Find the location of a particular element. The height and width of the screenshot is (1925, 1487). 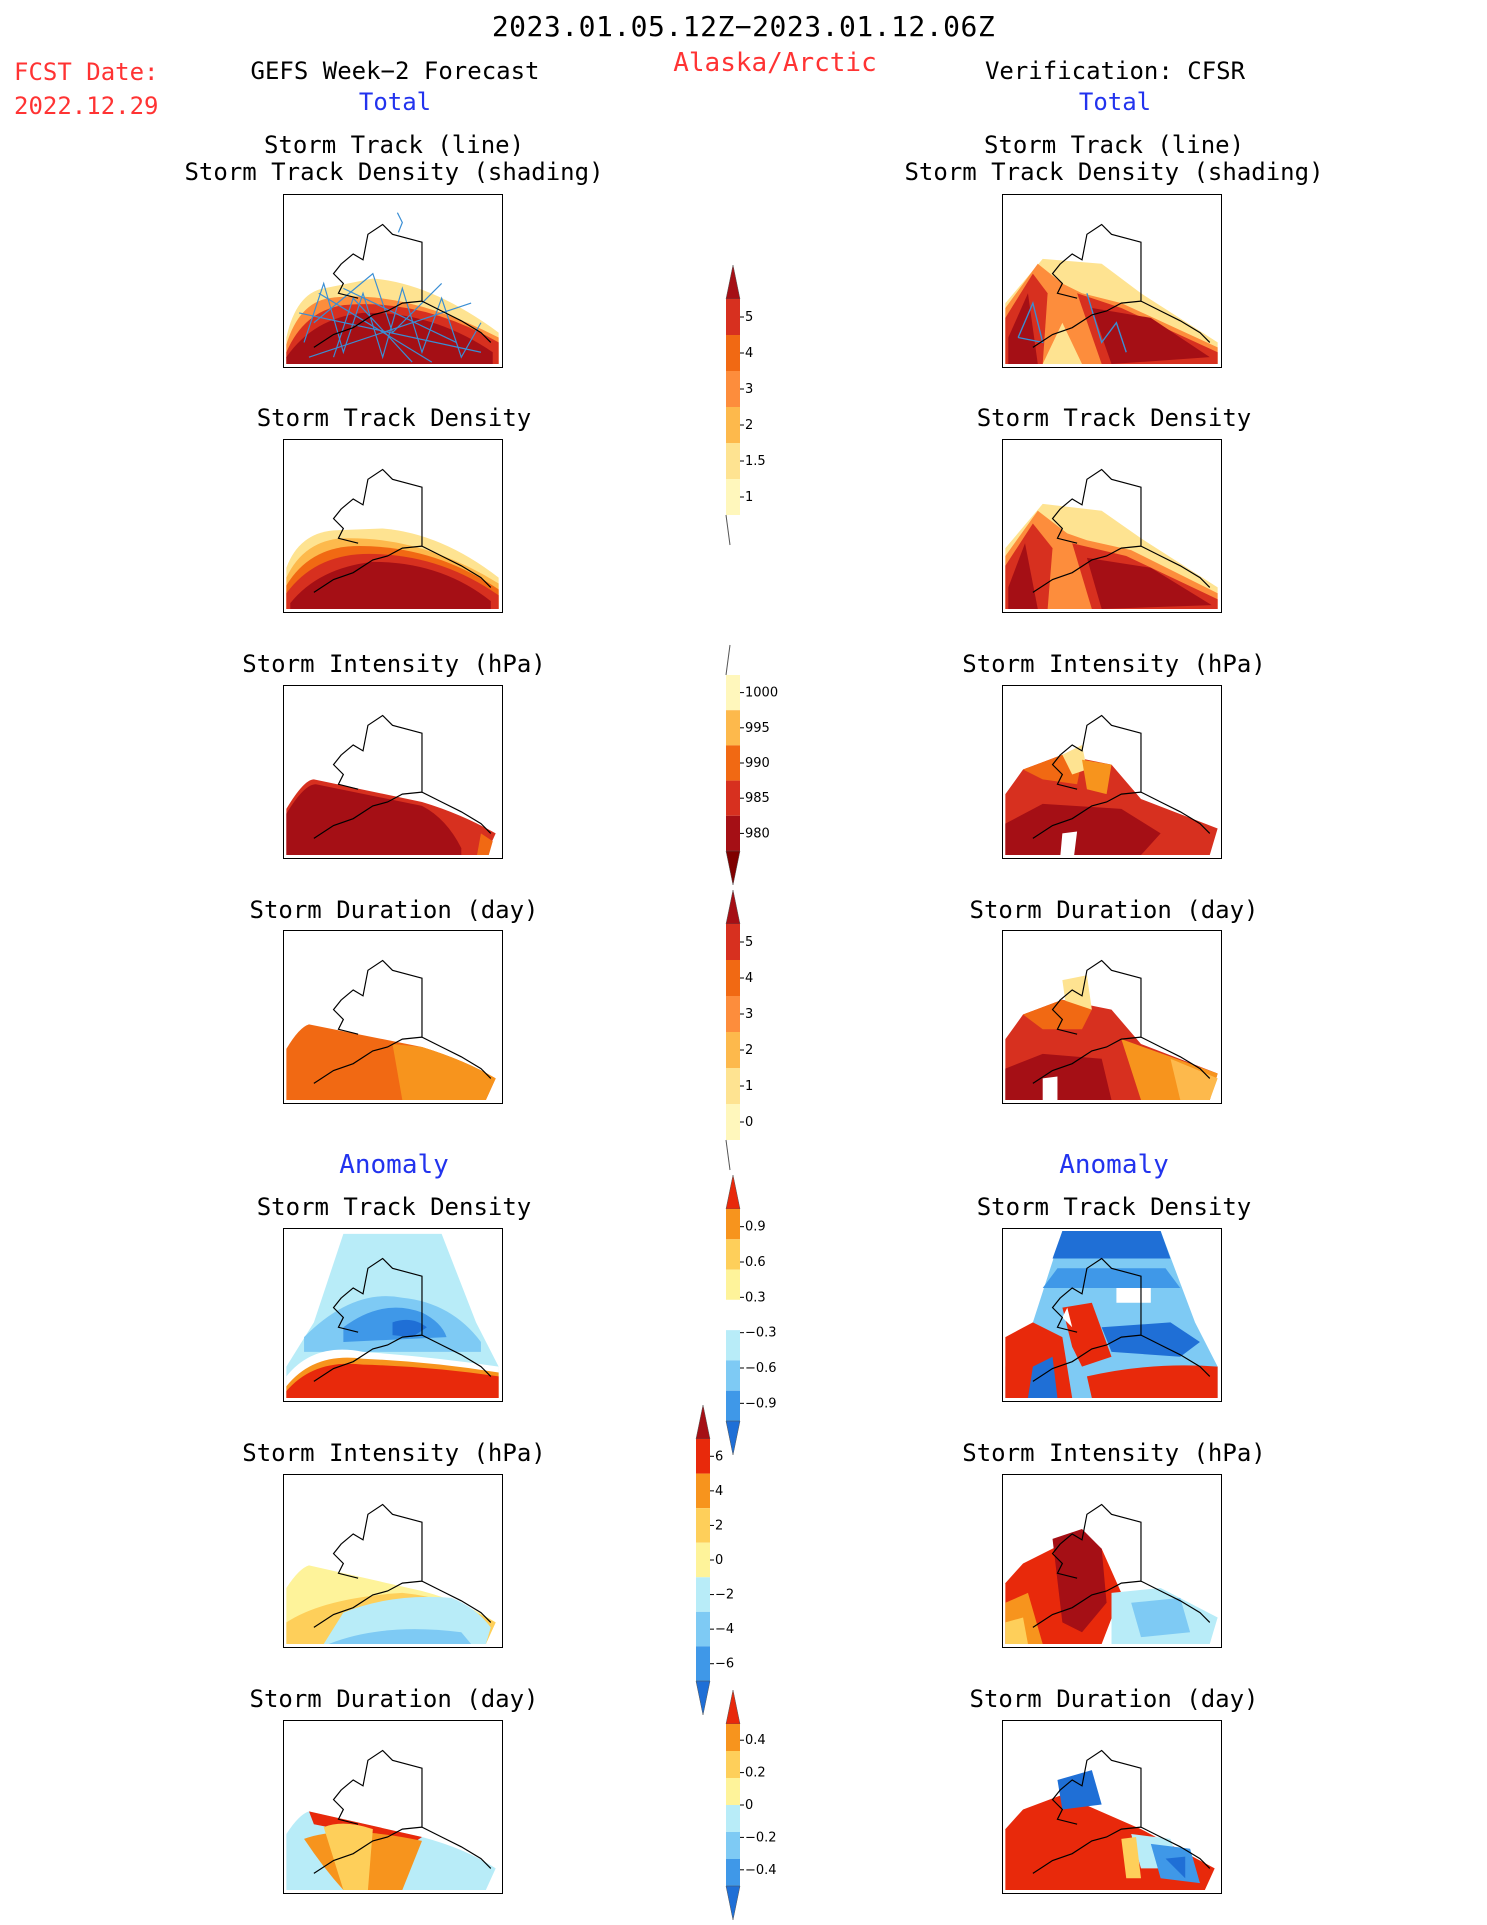

left-intensity-title: Storm Intensity (hPa) is located at coordinates (394, 664).